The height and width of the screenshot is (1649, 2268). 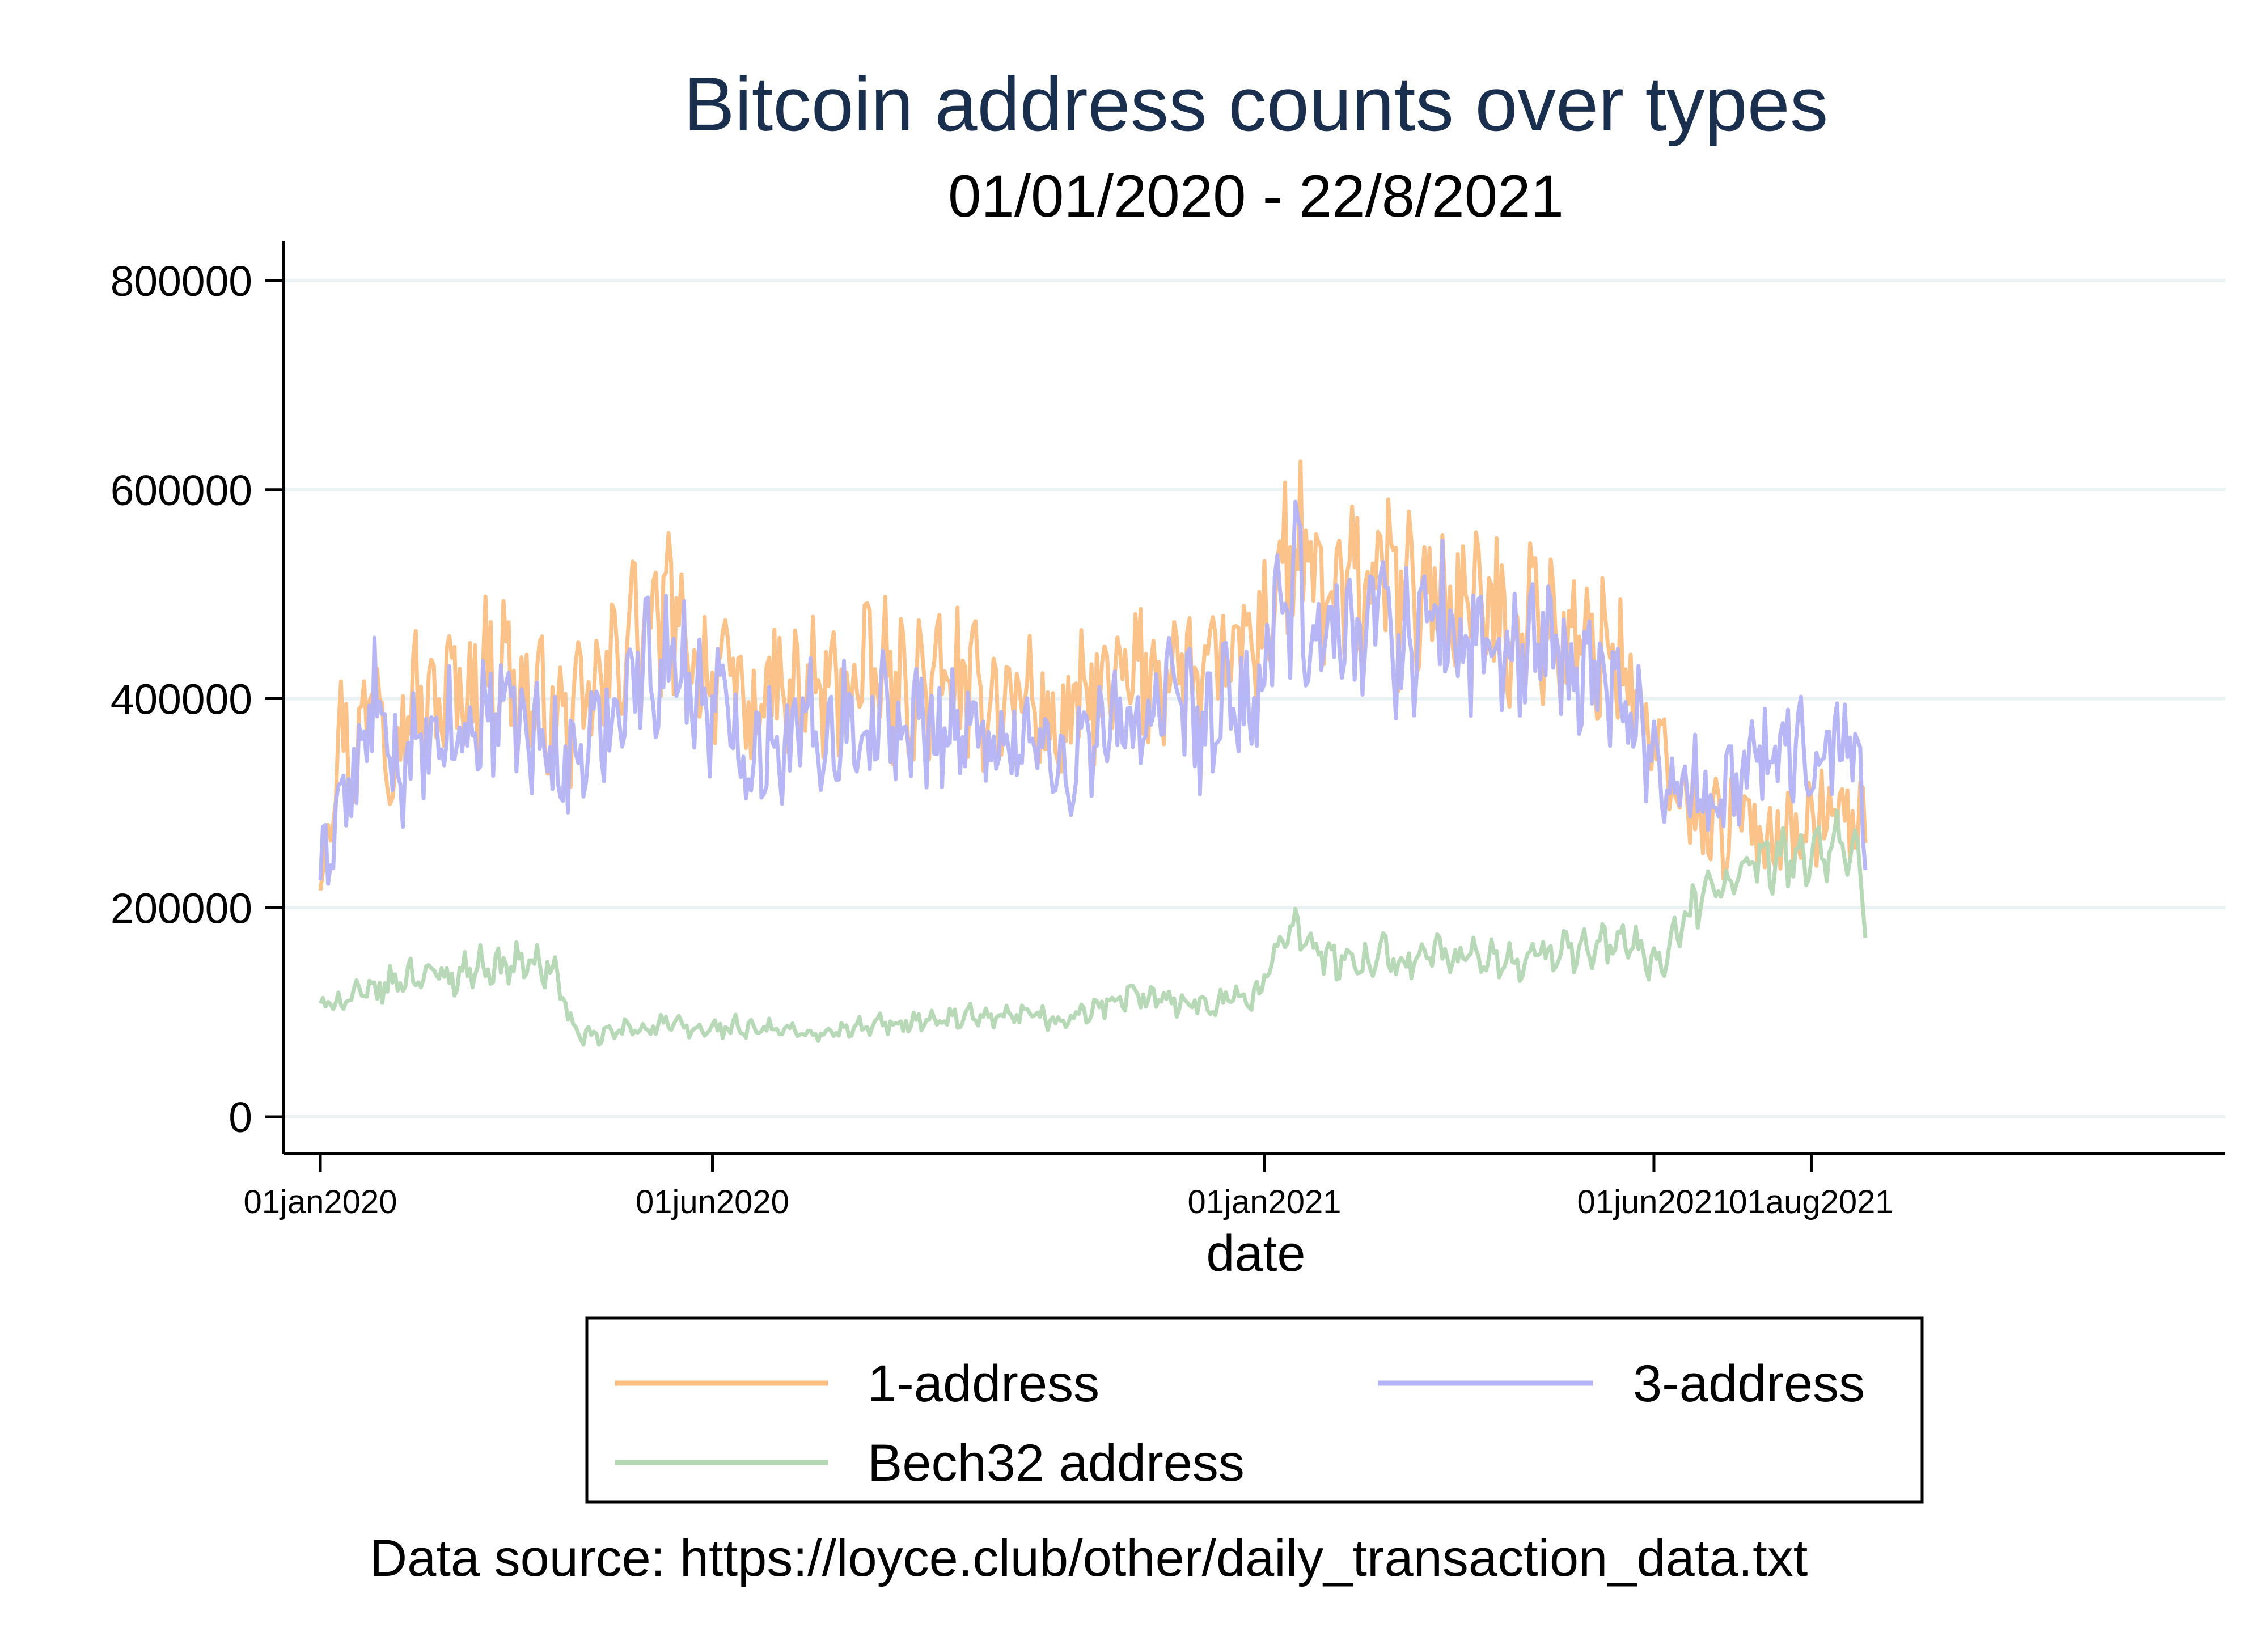 What do you see at coordinates (181, 699) in the screenshot?
I see `y-tick-label: 400000` at bounding box center [181, 699].